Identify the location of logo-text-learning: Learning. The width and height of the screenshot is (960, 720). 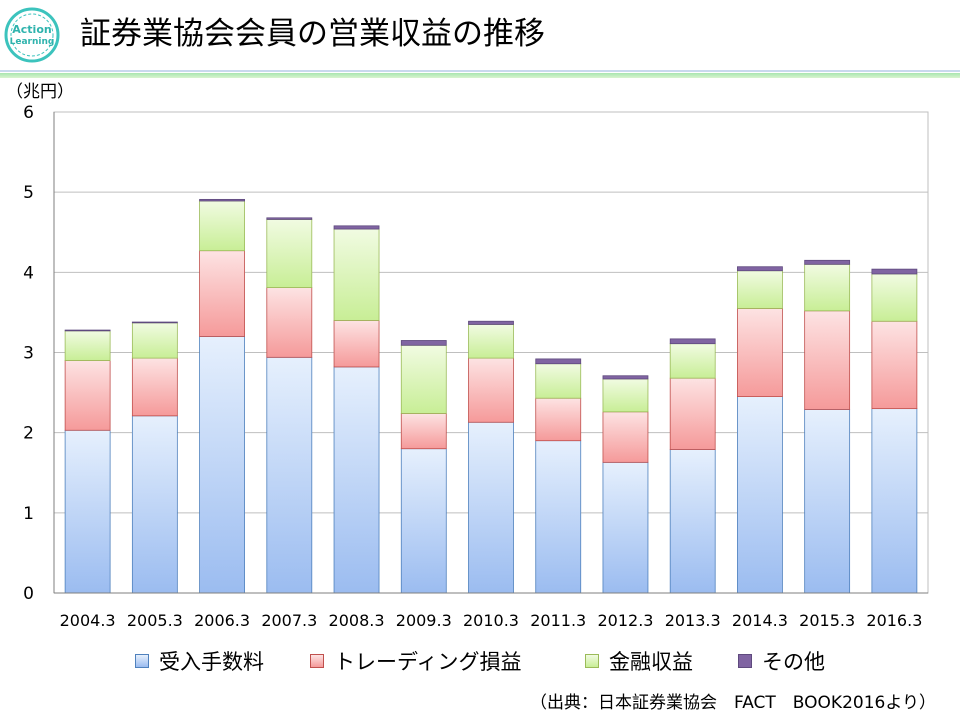
(32, 42).